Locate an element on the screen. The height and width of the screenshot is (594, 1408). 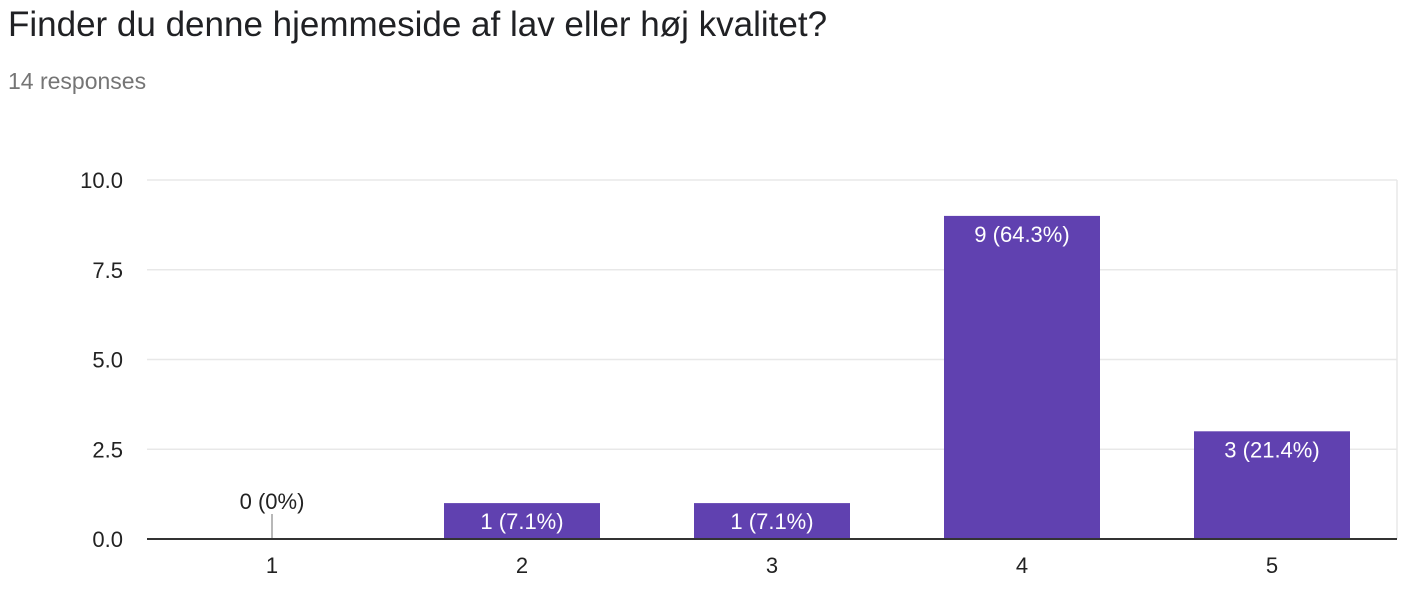
y-tick-label: 10.0 is located at coordinates (101, 180).